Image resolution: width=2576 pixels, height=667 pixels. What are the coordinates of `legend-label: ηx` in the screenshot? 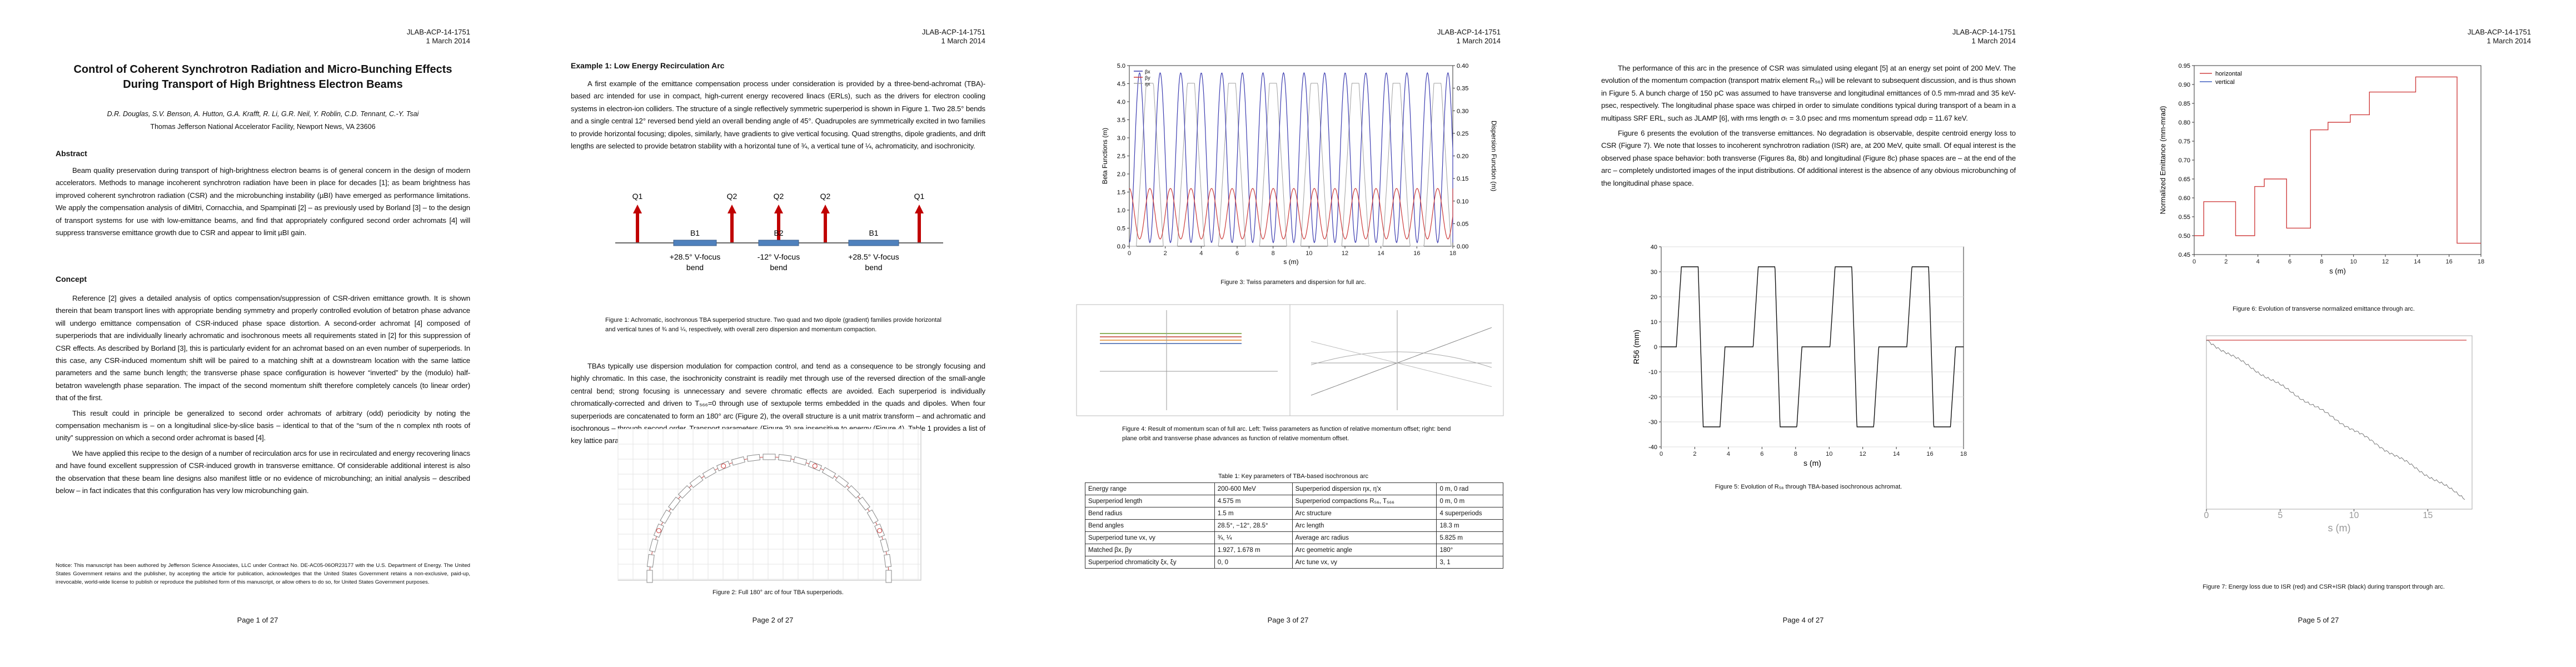 It's located at (1147, 84).